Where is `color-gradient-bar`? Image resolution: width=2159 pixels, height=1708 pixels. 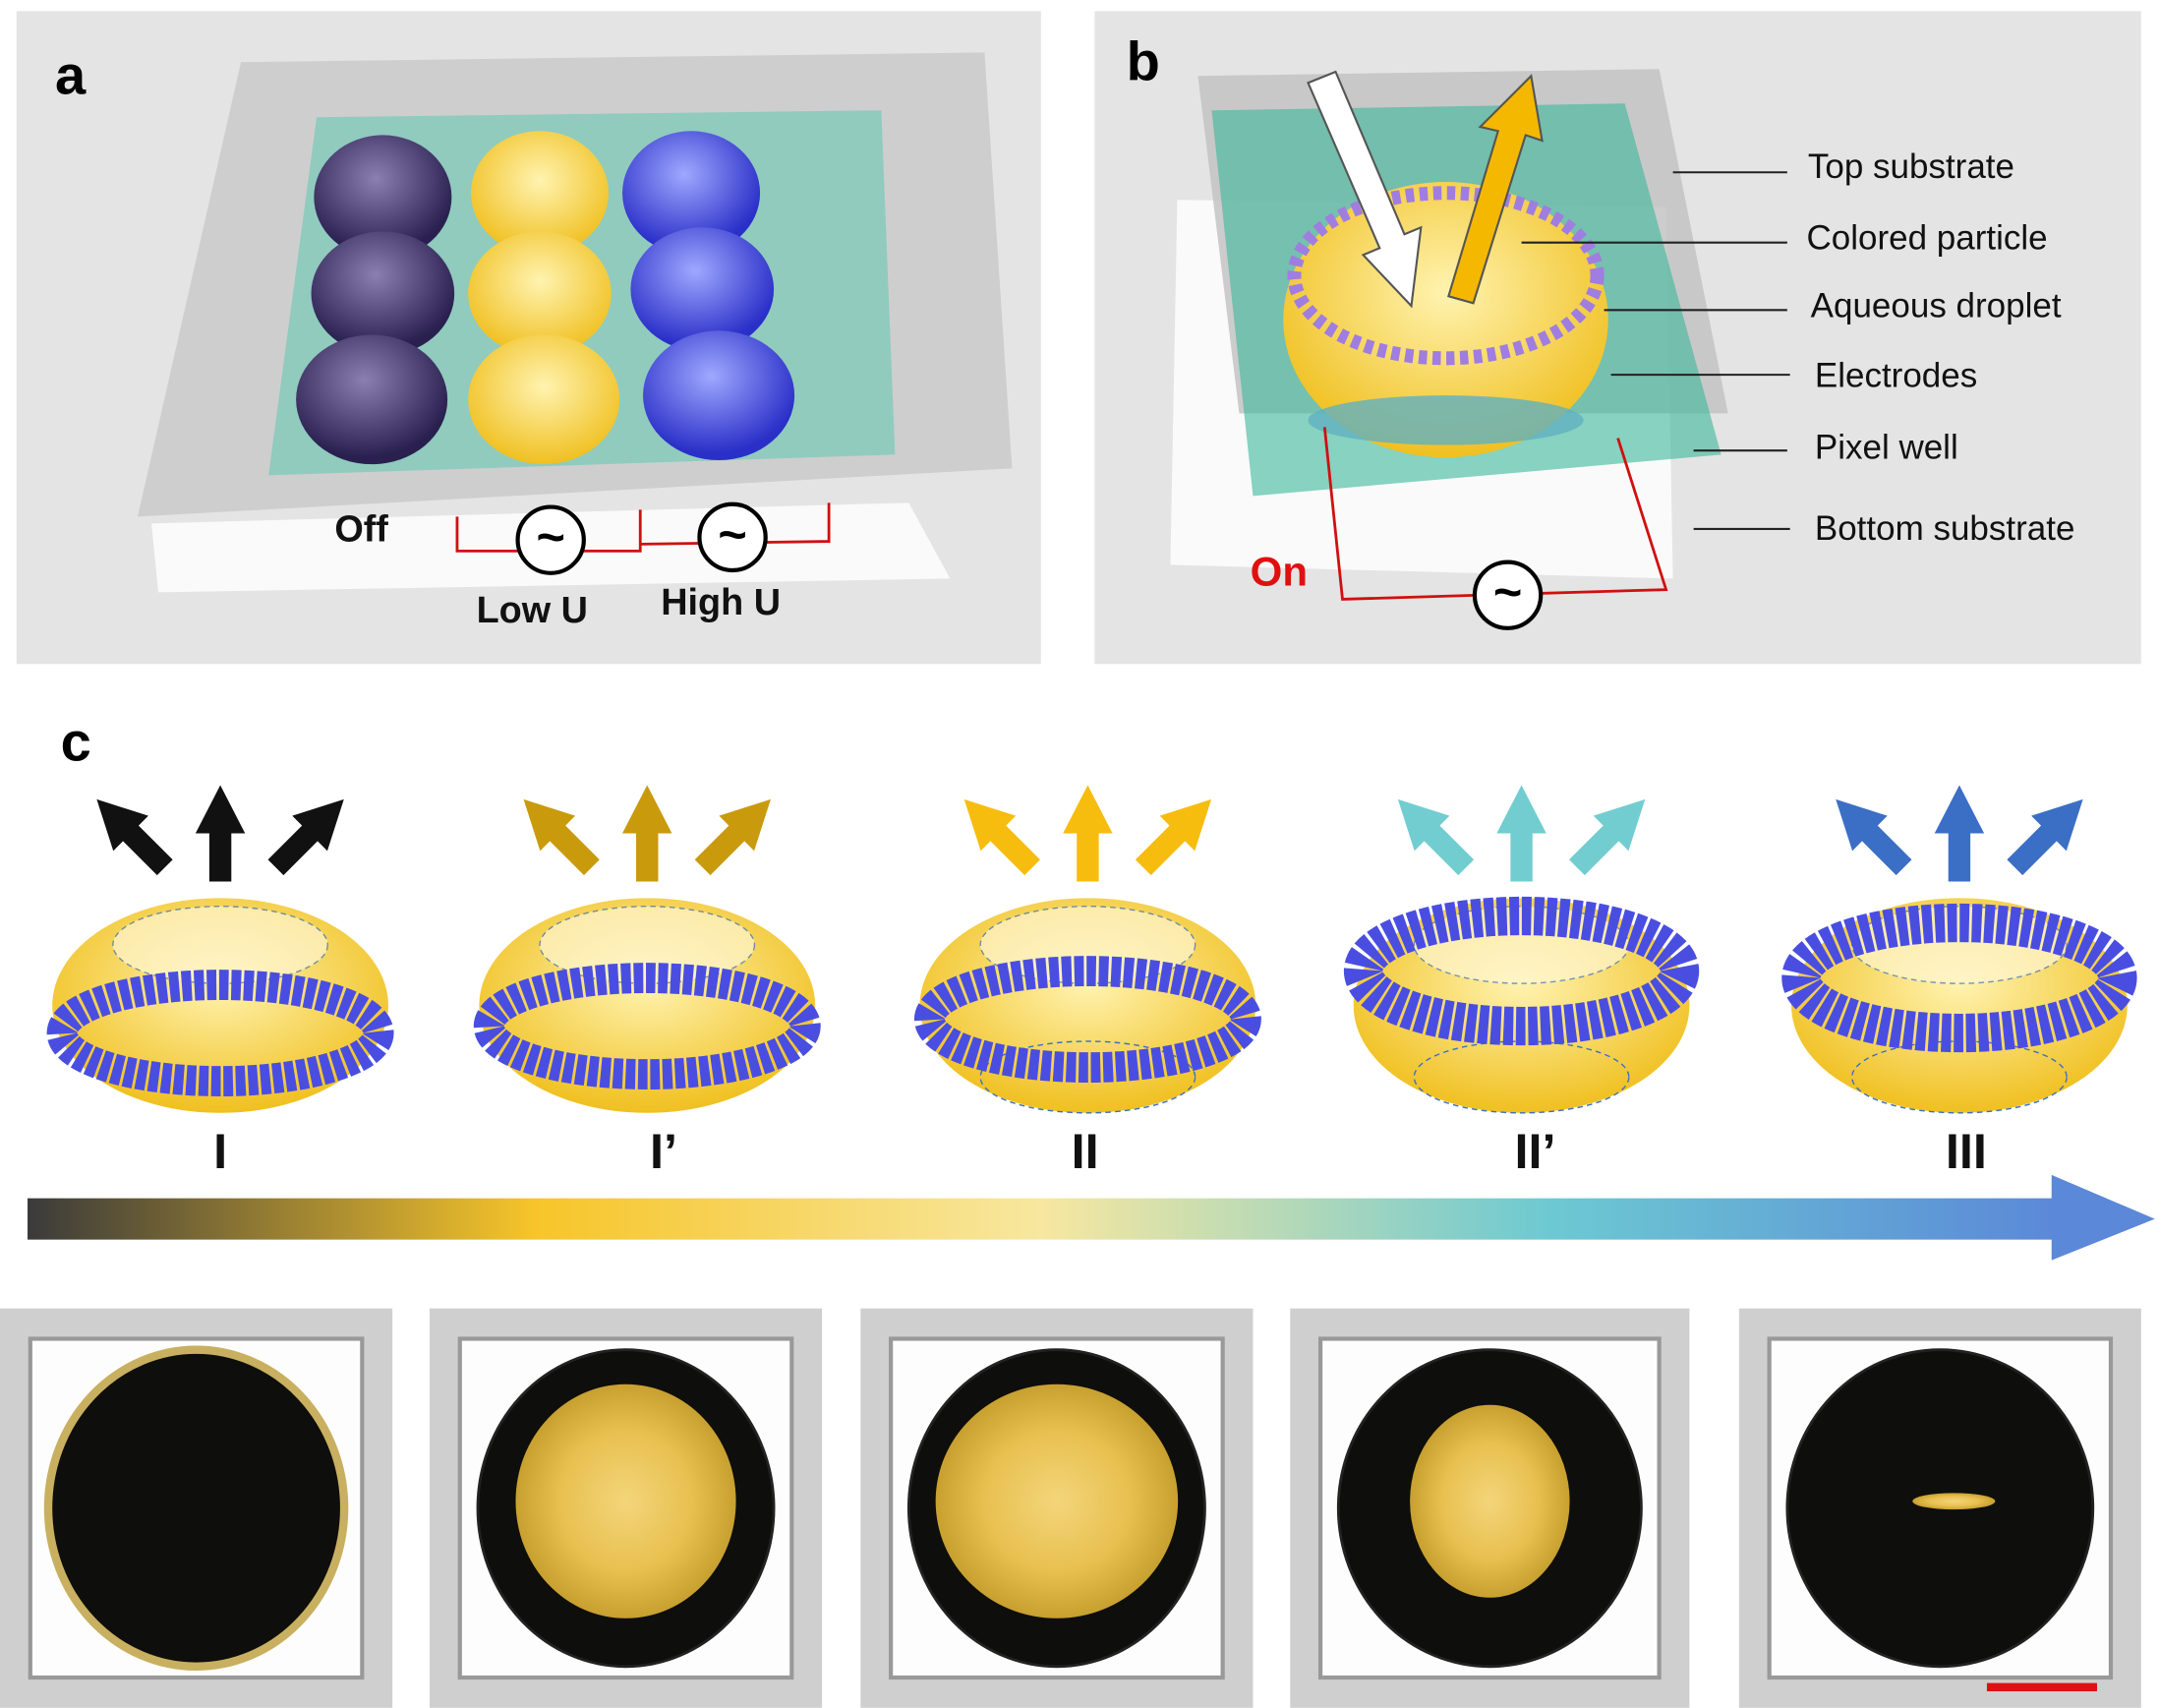
color-gradient-bar is located at coordinates (1043, 1219).